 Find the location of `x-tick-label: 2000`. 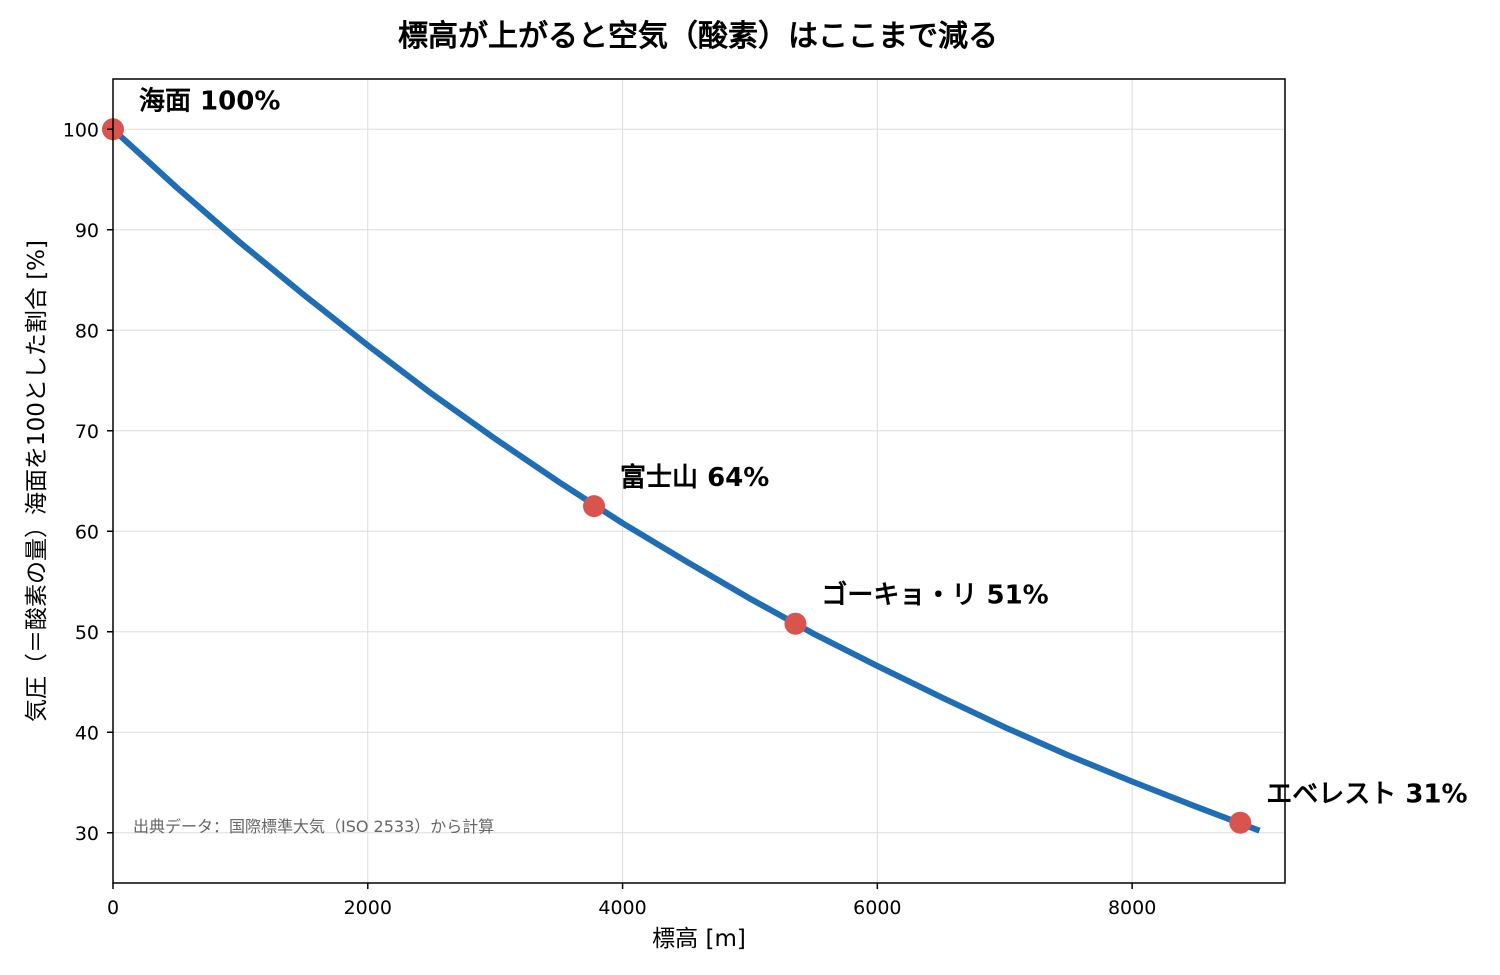

x-tick-label: 2000 is located at coordinates (368, 908).